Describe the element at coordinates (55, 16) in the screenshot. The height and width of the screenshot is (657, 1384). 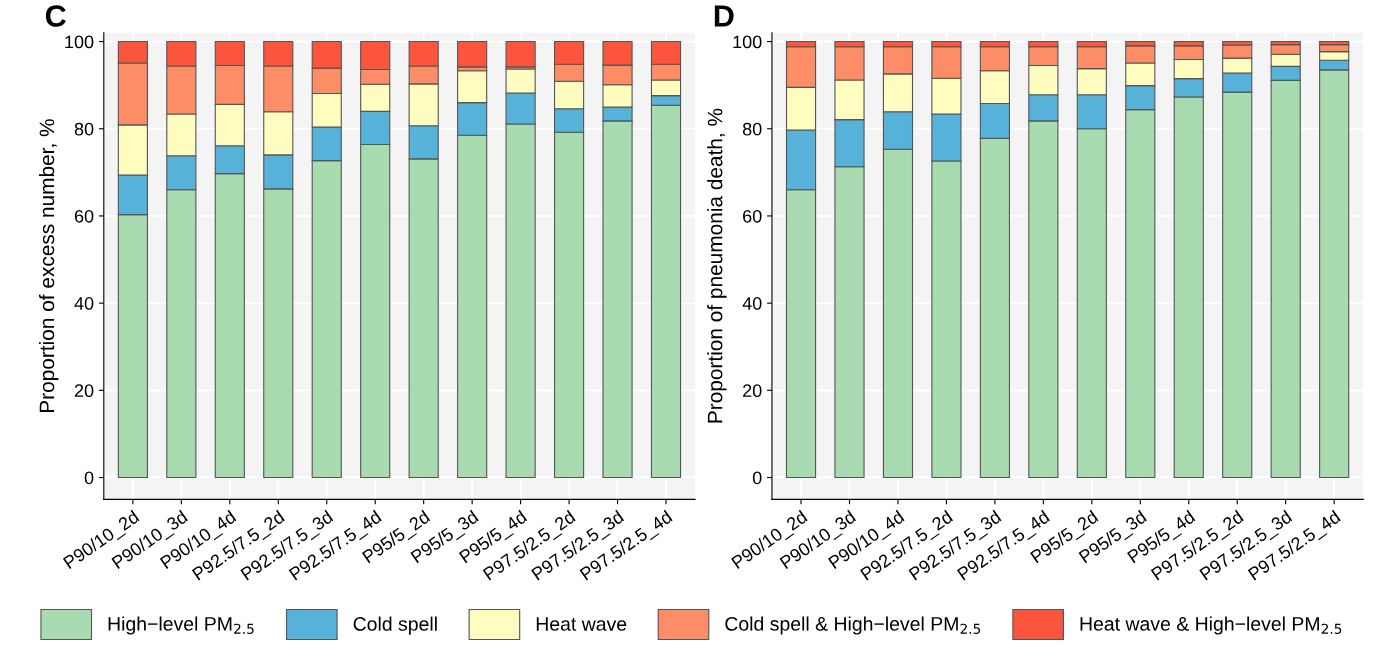
I see `chart-title: C` at that location.